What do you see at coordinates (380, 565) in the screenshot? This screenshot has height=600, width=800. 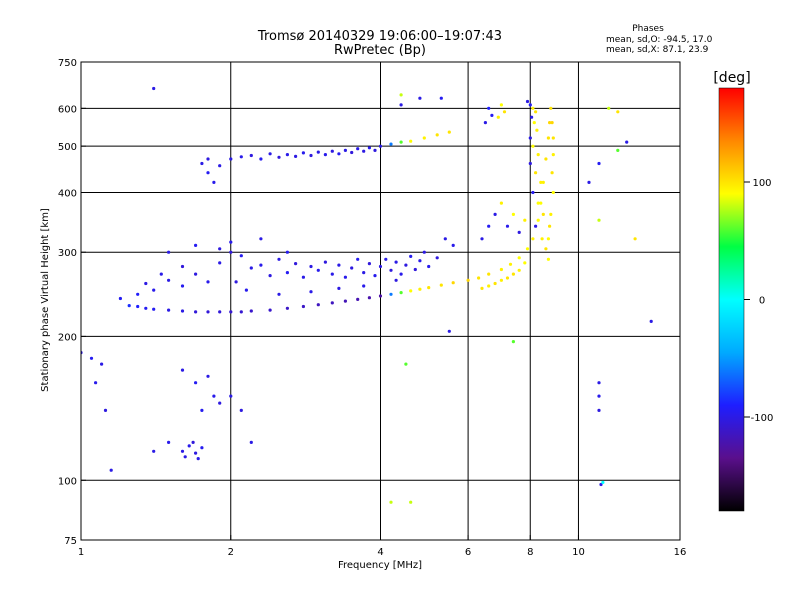 I see `x-axis-label: Frequency [MHz]` at bounding box center [380, 565].